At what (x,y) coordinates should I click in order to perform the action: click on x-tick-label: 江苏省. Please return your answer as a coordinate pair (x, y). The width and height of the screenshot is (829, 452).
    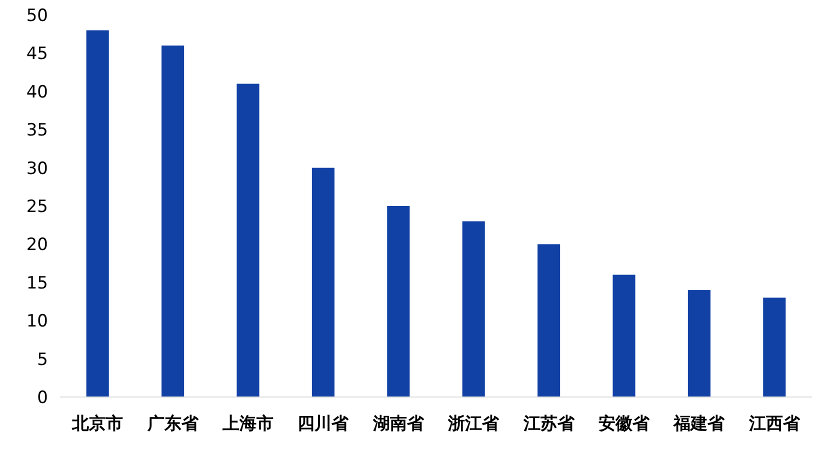
    Looking at the image, I should click on (549, 424).